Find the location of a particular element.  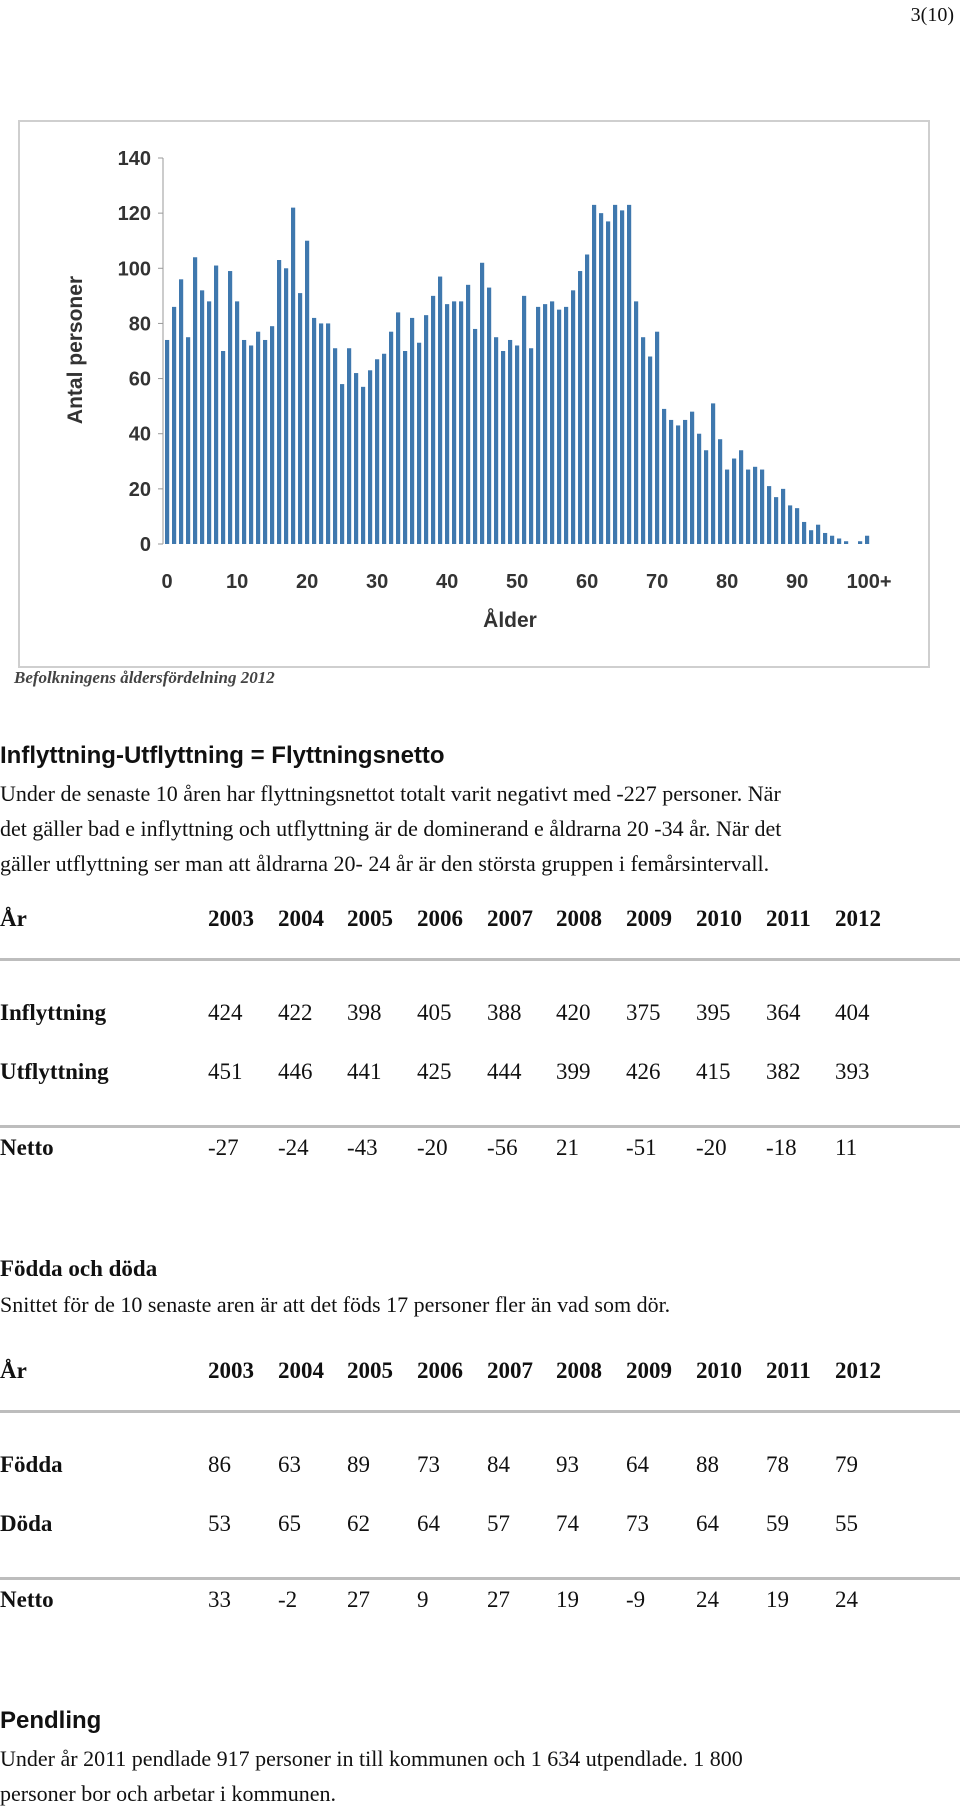

births-deaths-heading: Födda och döda is located at coordinates (79, 1268).